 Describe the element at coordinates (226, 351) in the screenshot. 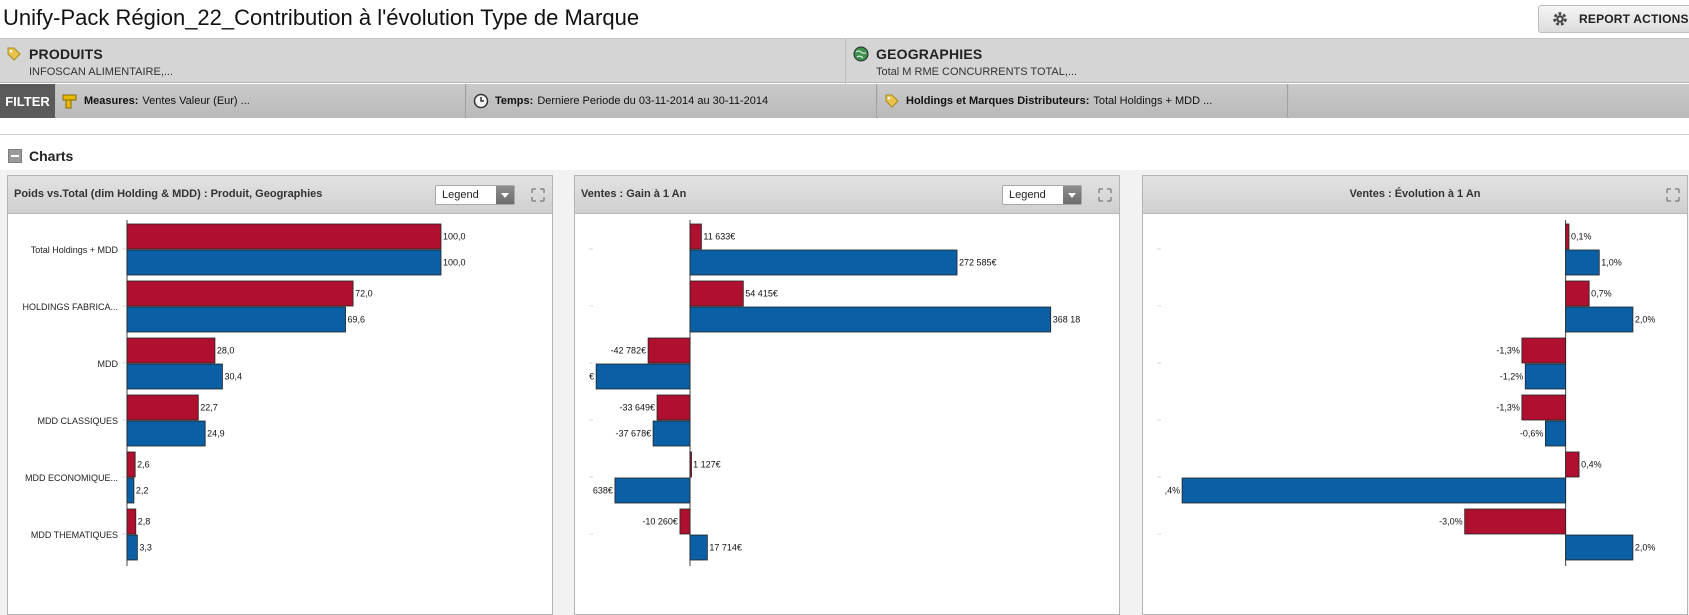

I see `data-label: 28,0` at that location.